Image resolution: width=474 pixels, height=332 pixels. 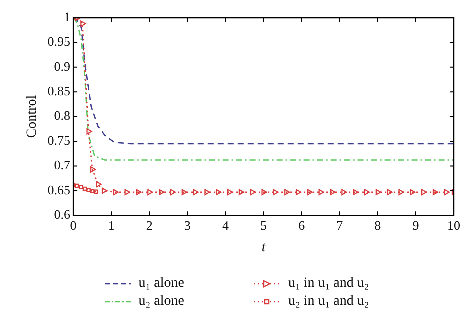 What do you see at coordinates (340, 225) in the screenshot?
I see `x-tick-label: 7` at bounding box center [340, 225].